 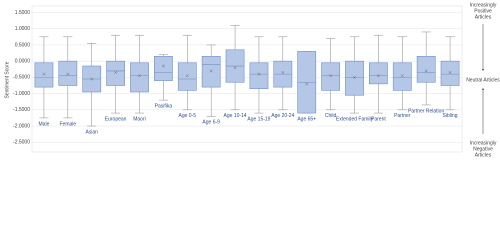 What do you see at coordinates (139, 119) in the screenshot?
I see `x-tick-label: Maori` at bounding box center [139, 119].